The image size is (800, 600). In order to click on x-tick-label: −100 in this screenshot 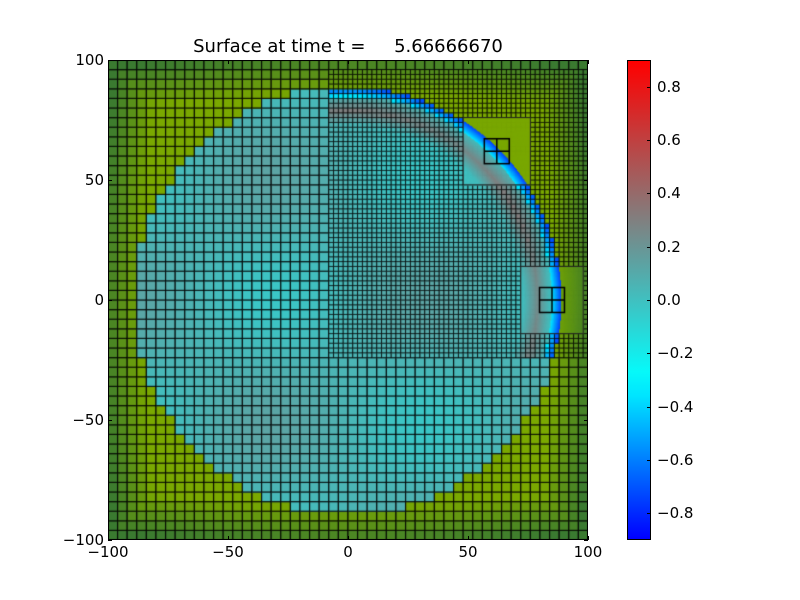, I will do `click(108, 552)`.